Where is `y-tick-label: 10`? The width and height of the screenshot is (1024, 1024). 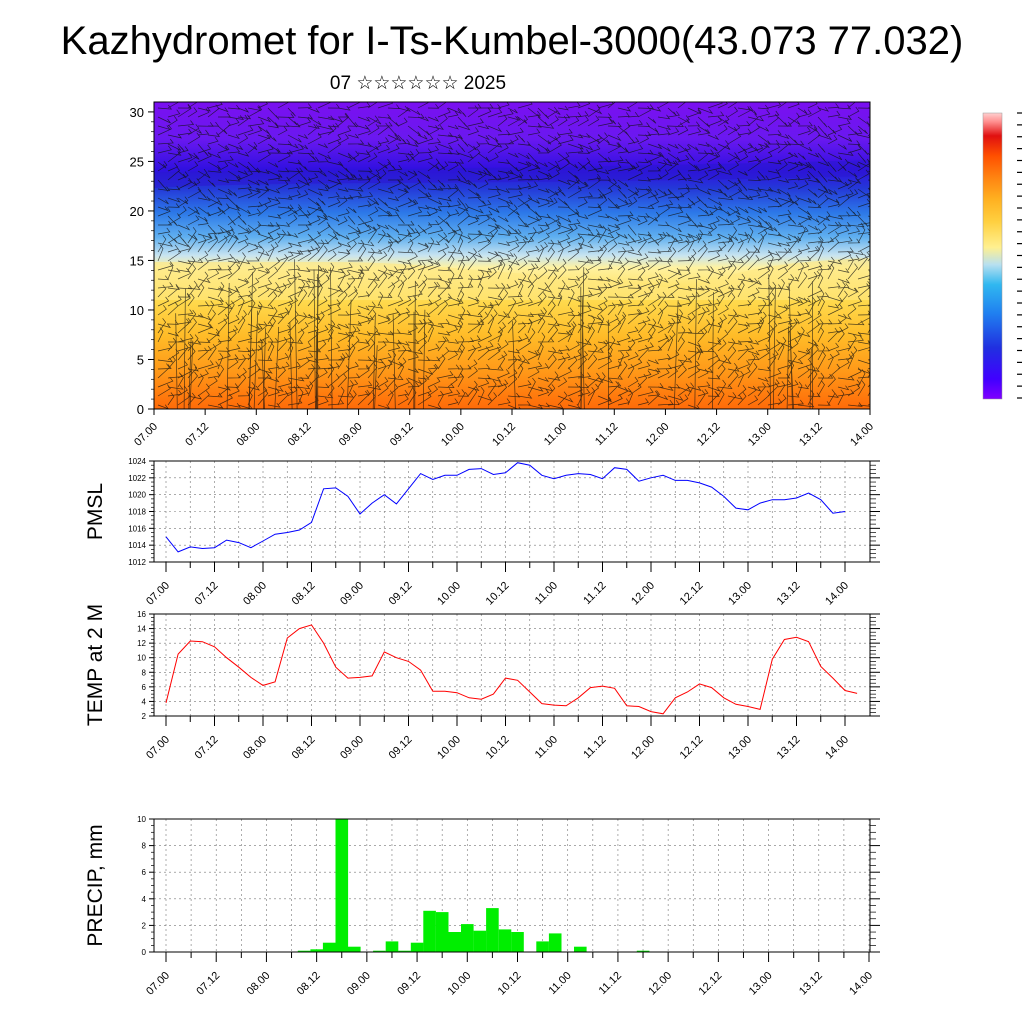
y-tick-label: 10 is located at coordinates (141, 658).